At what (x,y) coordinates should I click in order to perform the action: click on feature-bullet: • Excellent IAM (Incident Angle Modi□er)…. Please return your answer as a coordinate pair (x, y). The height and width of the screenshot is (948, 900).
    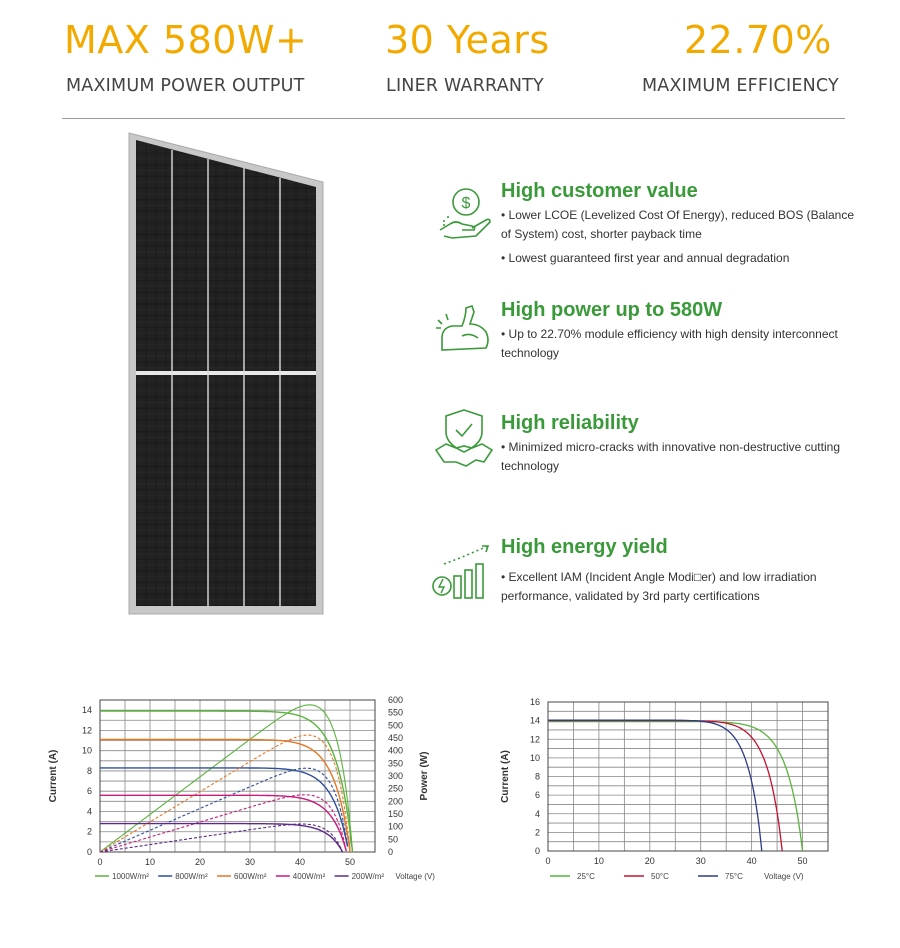
    Looking at the image, I should click on (659, 586).